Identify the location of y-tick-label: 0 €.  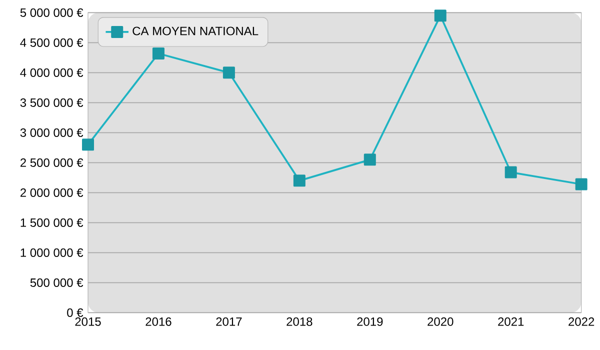
(75, 312).